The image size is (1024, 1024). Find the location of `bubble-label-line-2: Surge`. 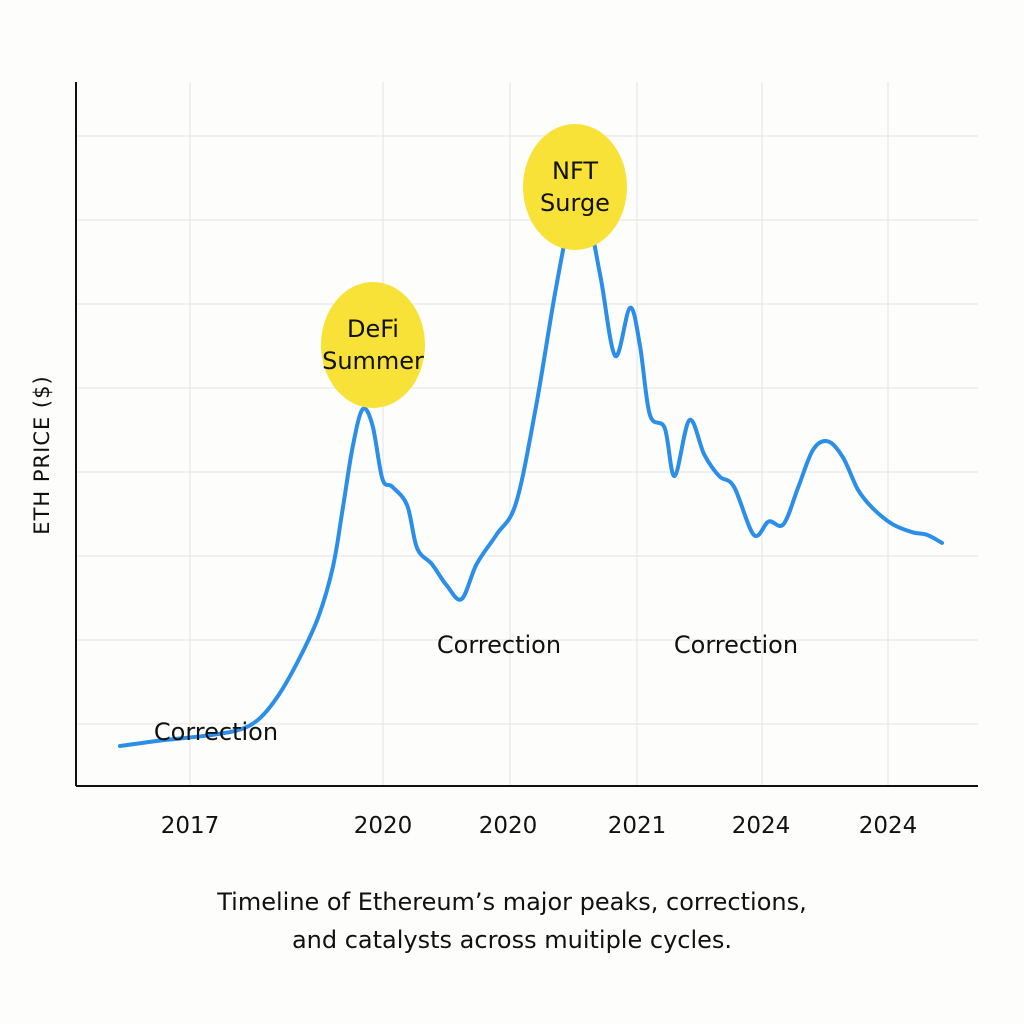

bubble-label-line-2: Surge is located at coordinates (575, 203).